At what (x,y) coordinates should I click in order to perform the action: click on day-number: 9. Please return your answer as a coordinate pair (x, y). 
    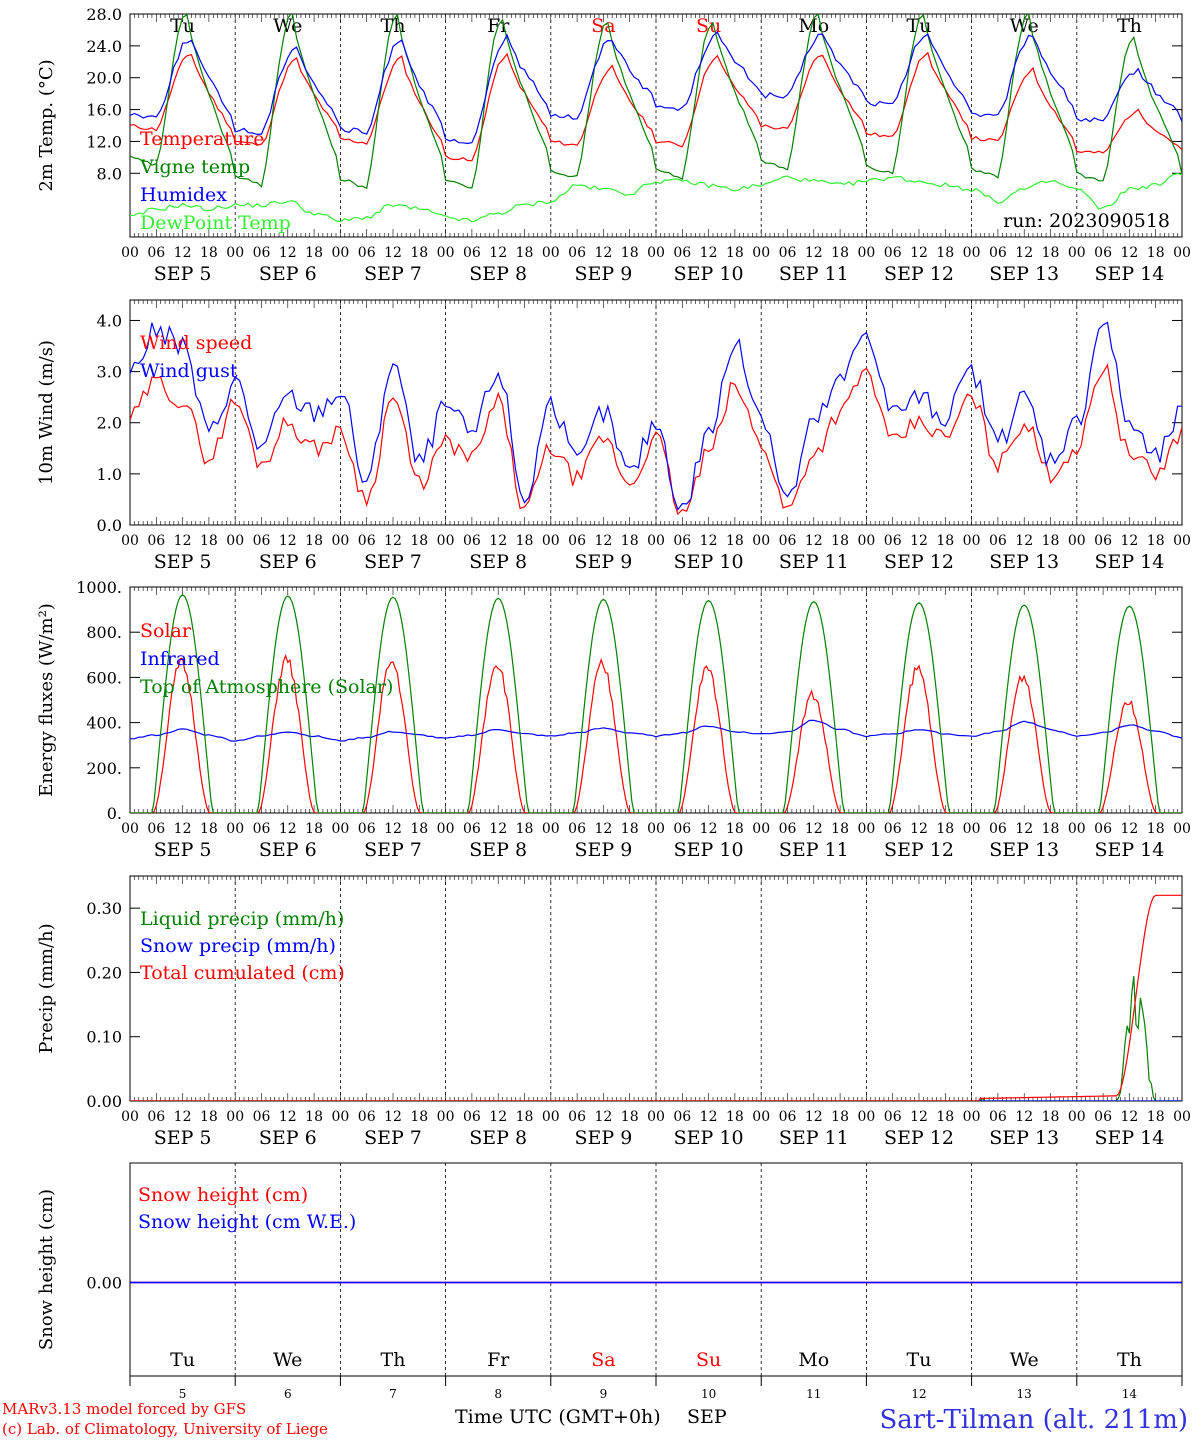
    Looking at the image, I should click on (604, 1394).